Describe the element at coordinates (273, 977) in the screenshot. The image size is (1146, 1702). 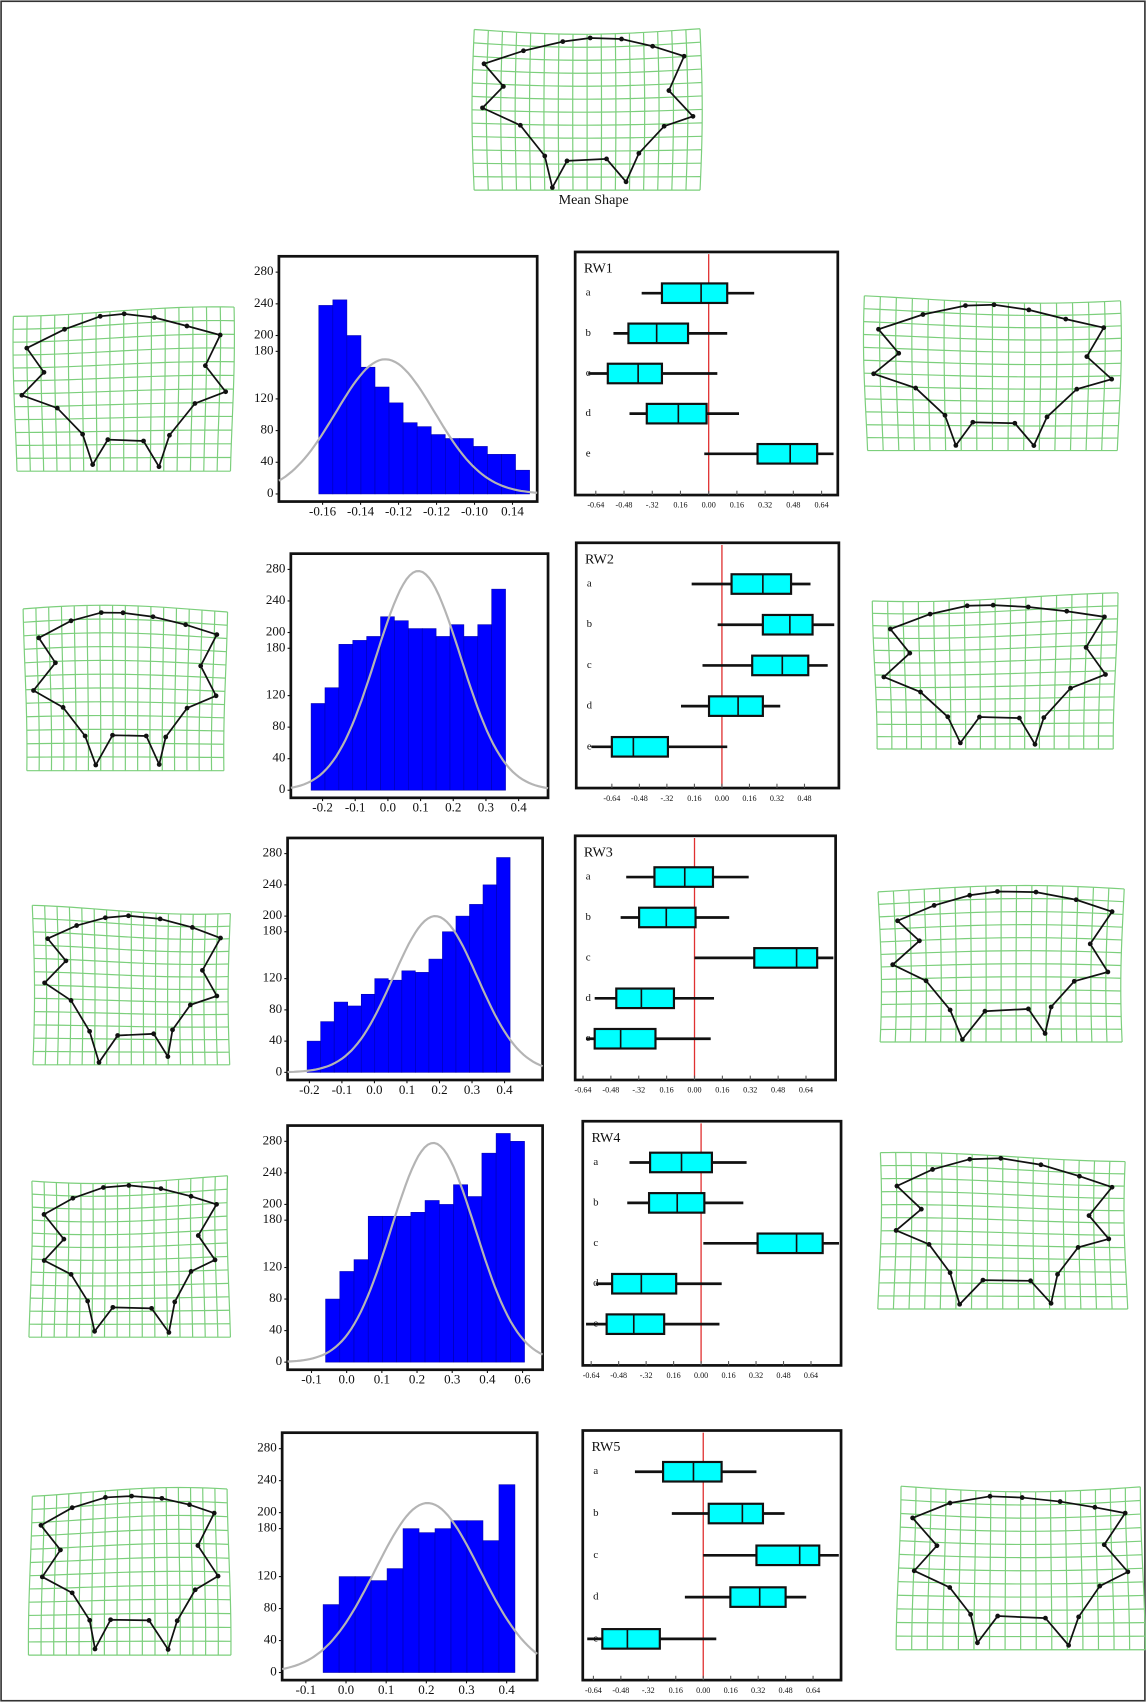
I see `y-tick-label: 120` at that location.